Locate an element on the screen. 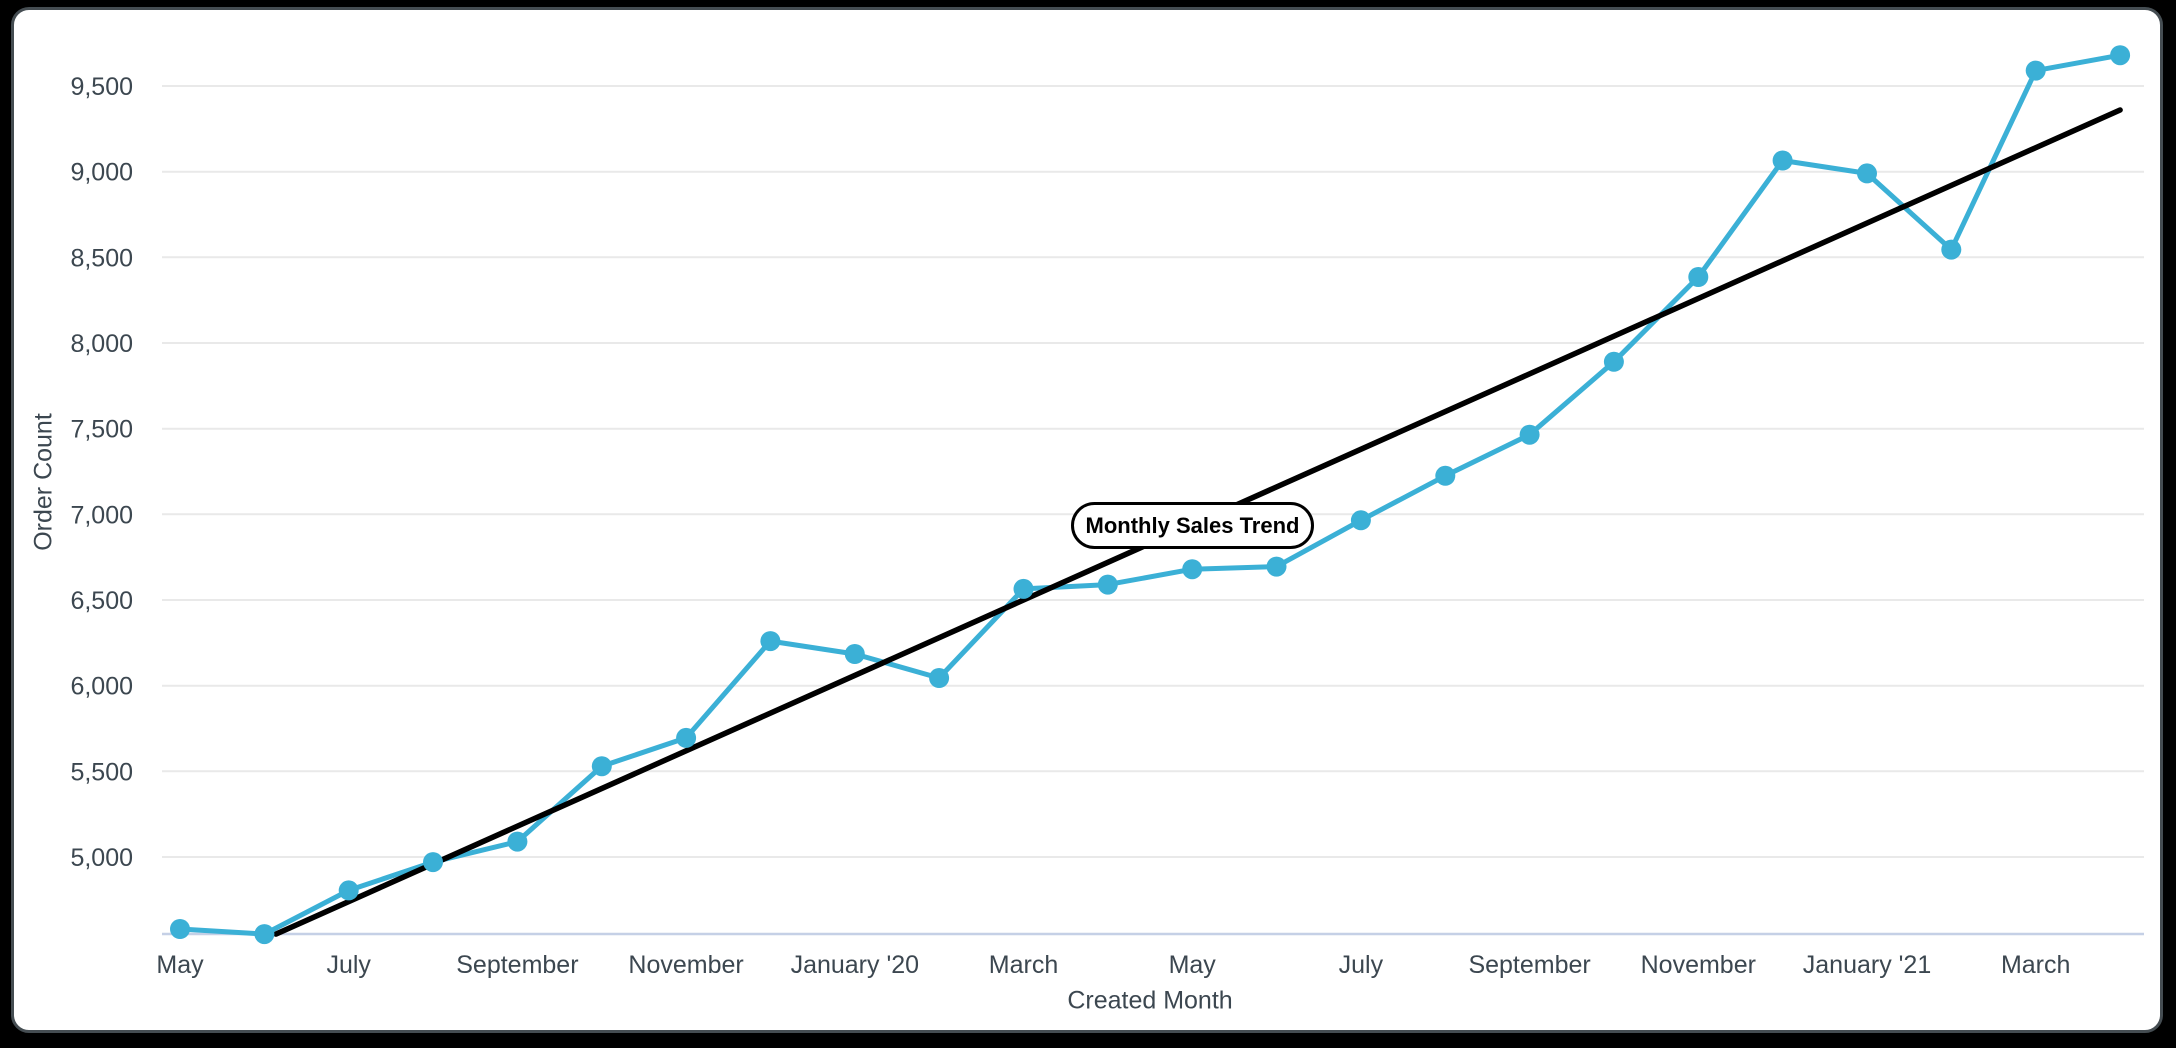  x-tick-label: January '20 is located at coordinates (855, 965).